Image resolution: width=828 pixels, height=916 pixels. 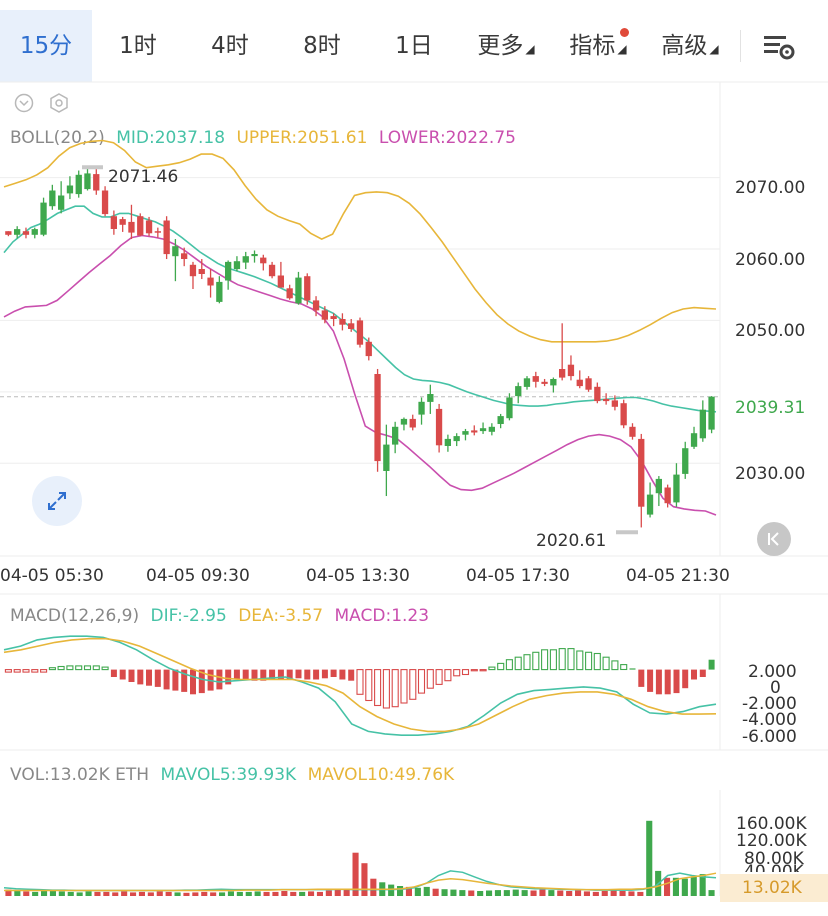 What do you see at coordinates (138, 46) in the screenshot?
I see `tab-1h: 1时` at bounding box center [138, 46].